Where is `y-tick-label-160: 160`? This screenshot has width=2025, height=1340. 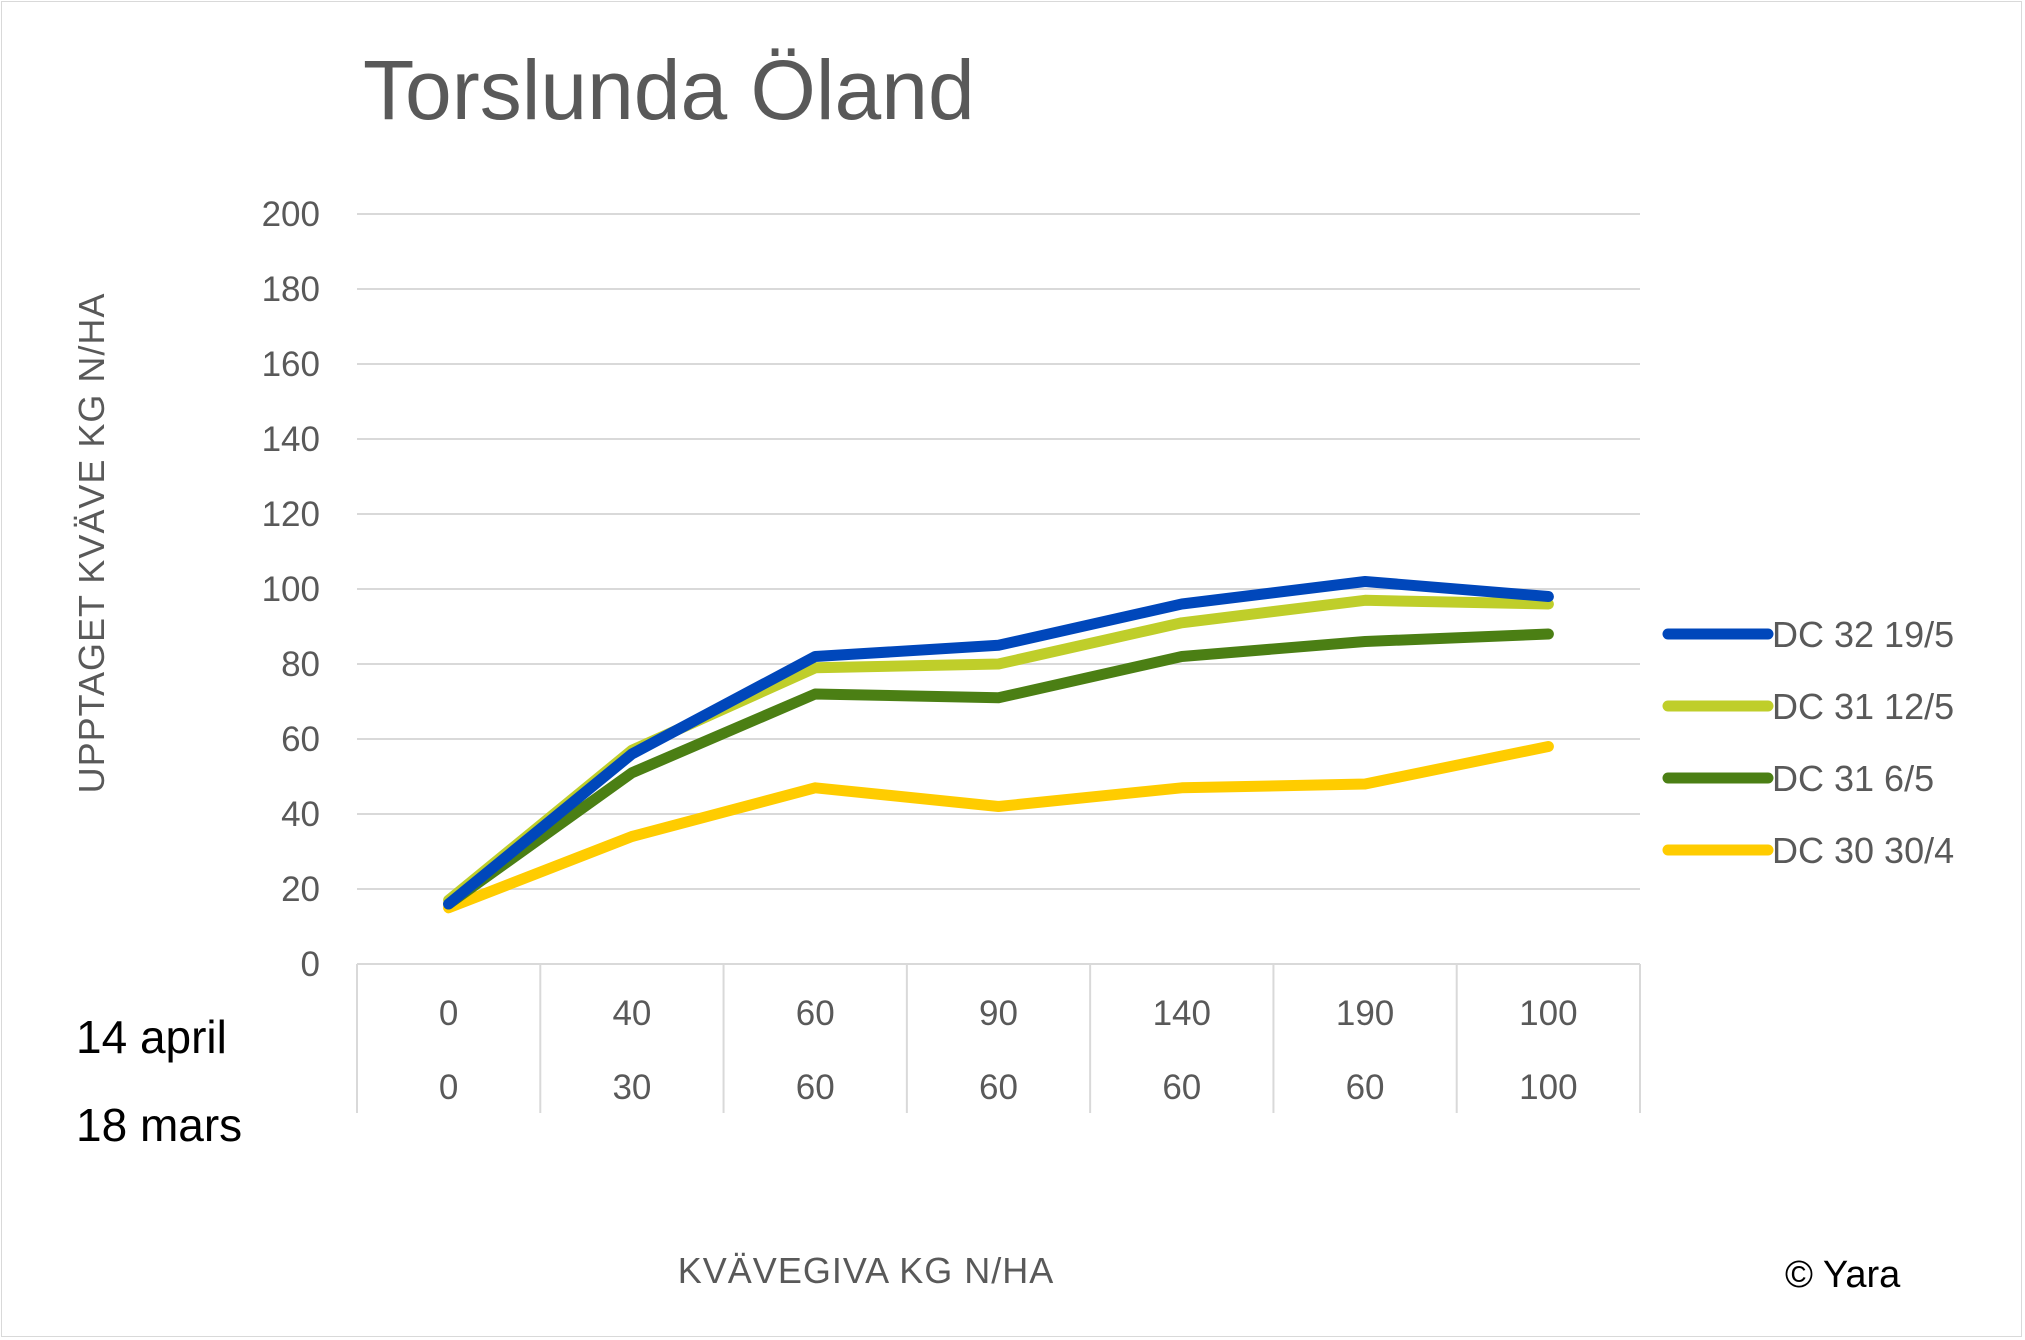
y-tick-label-160: 160 is located at coordinates (291, 364).